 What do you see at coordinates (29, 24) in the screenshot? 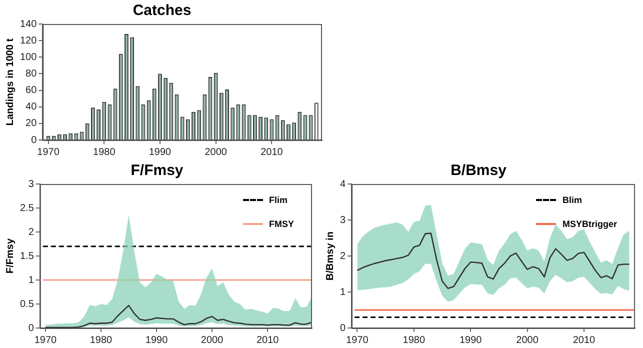
I see `y-tick-label: 140` at bounding box center [29, 24].